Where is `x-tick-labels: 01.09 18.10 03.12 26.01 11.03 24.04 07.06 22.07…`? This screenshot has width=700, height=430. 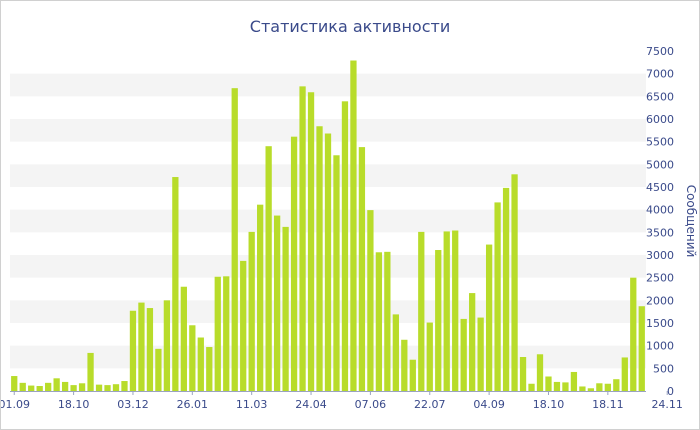
x-tick-labels: 01.09 18.10 03.12 26.01 11.03 24.04 07.06 22.07… is located at coordinates (342, 401).